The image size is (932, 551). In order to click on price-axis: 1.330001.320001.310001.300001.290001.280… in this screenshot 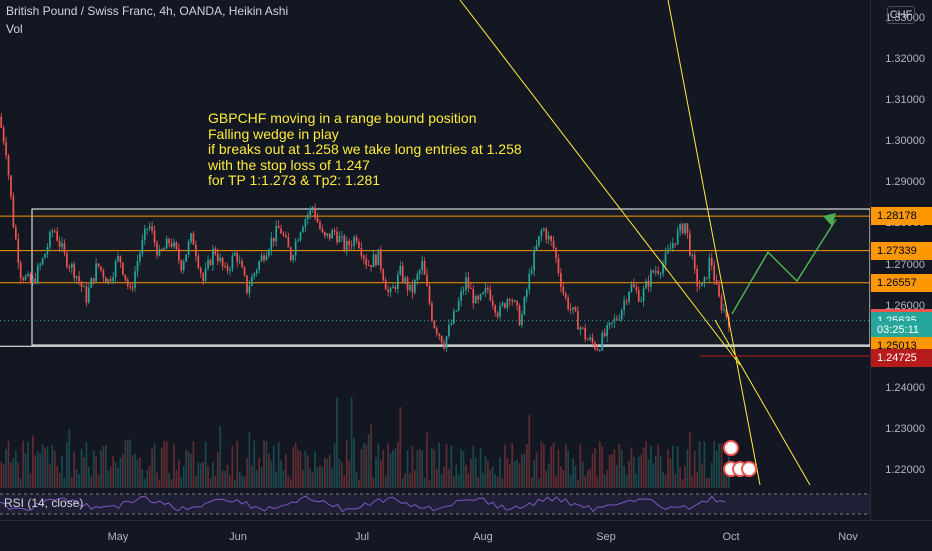, I will do `click(901, 260)`.